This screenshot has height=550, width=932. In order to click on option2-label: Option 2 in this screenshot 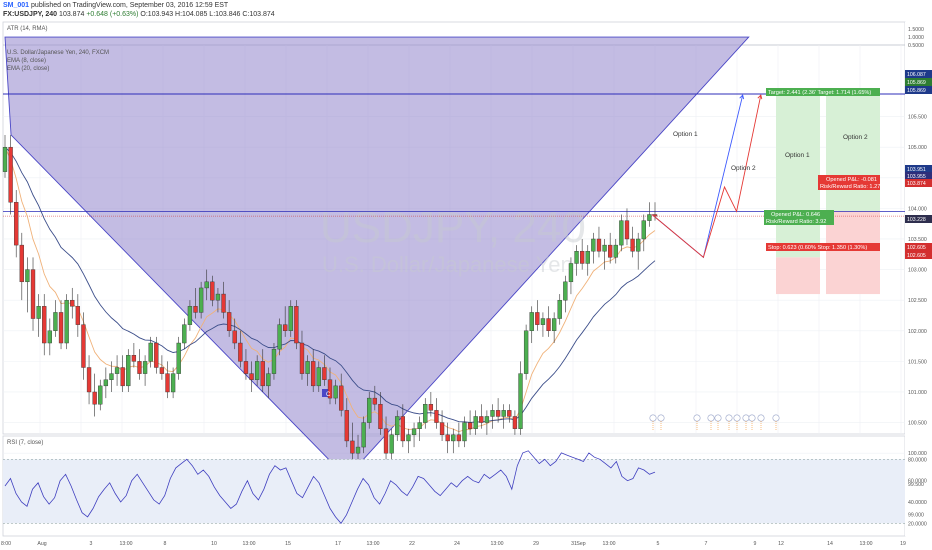, I will do `click(743, 168)`.